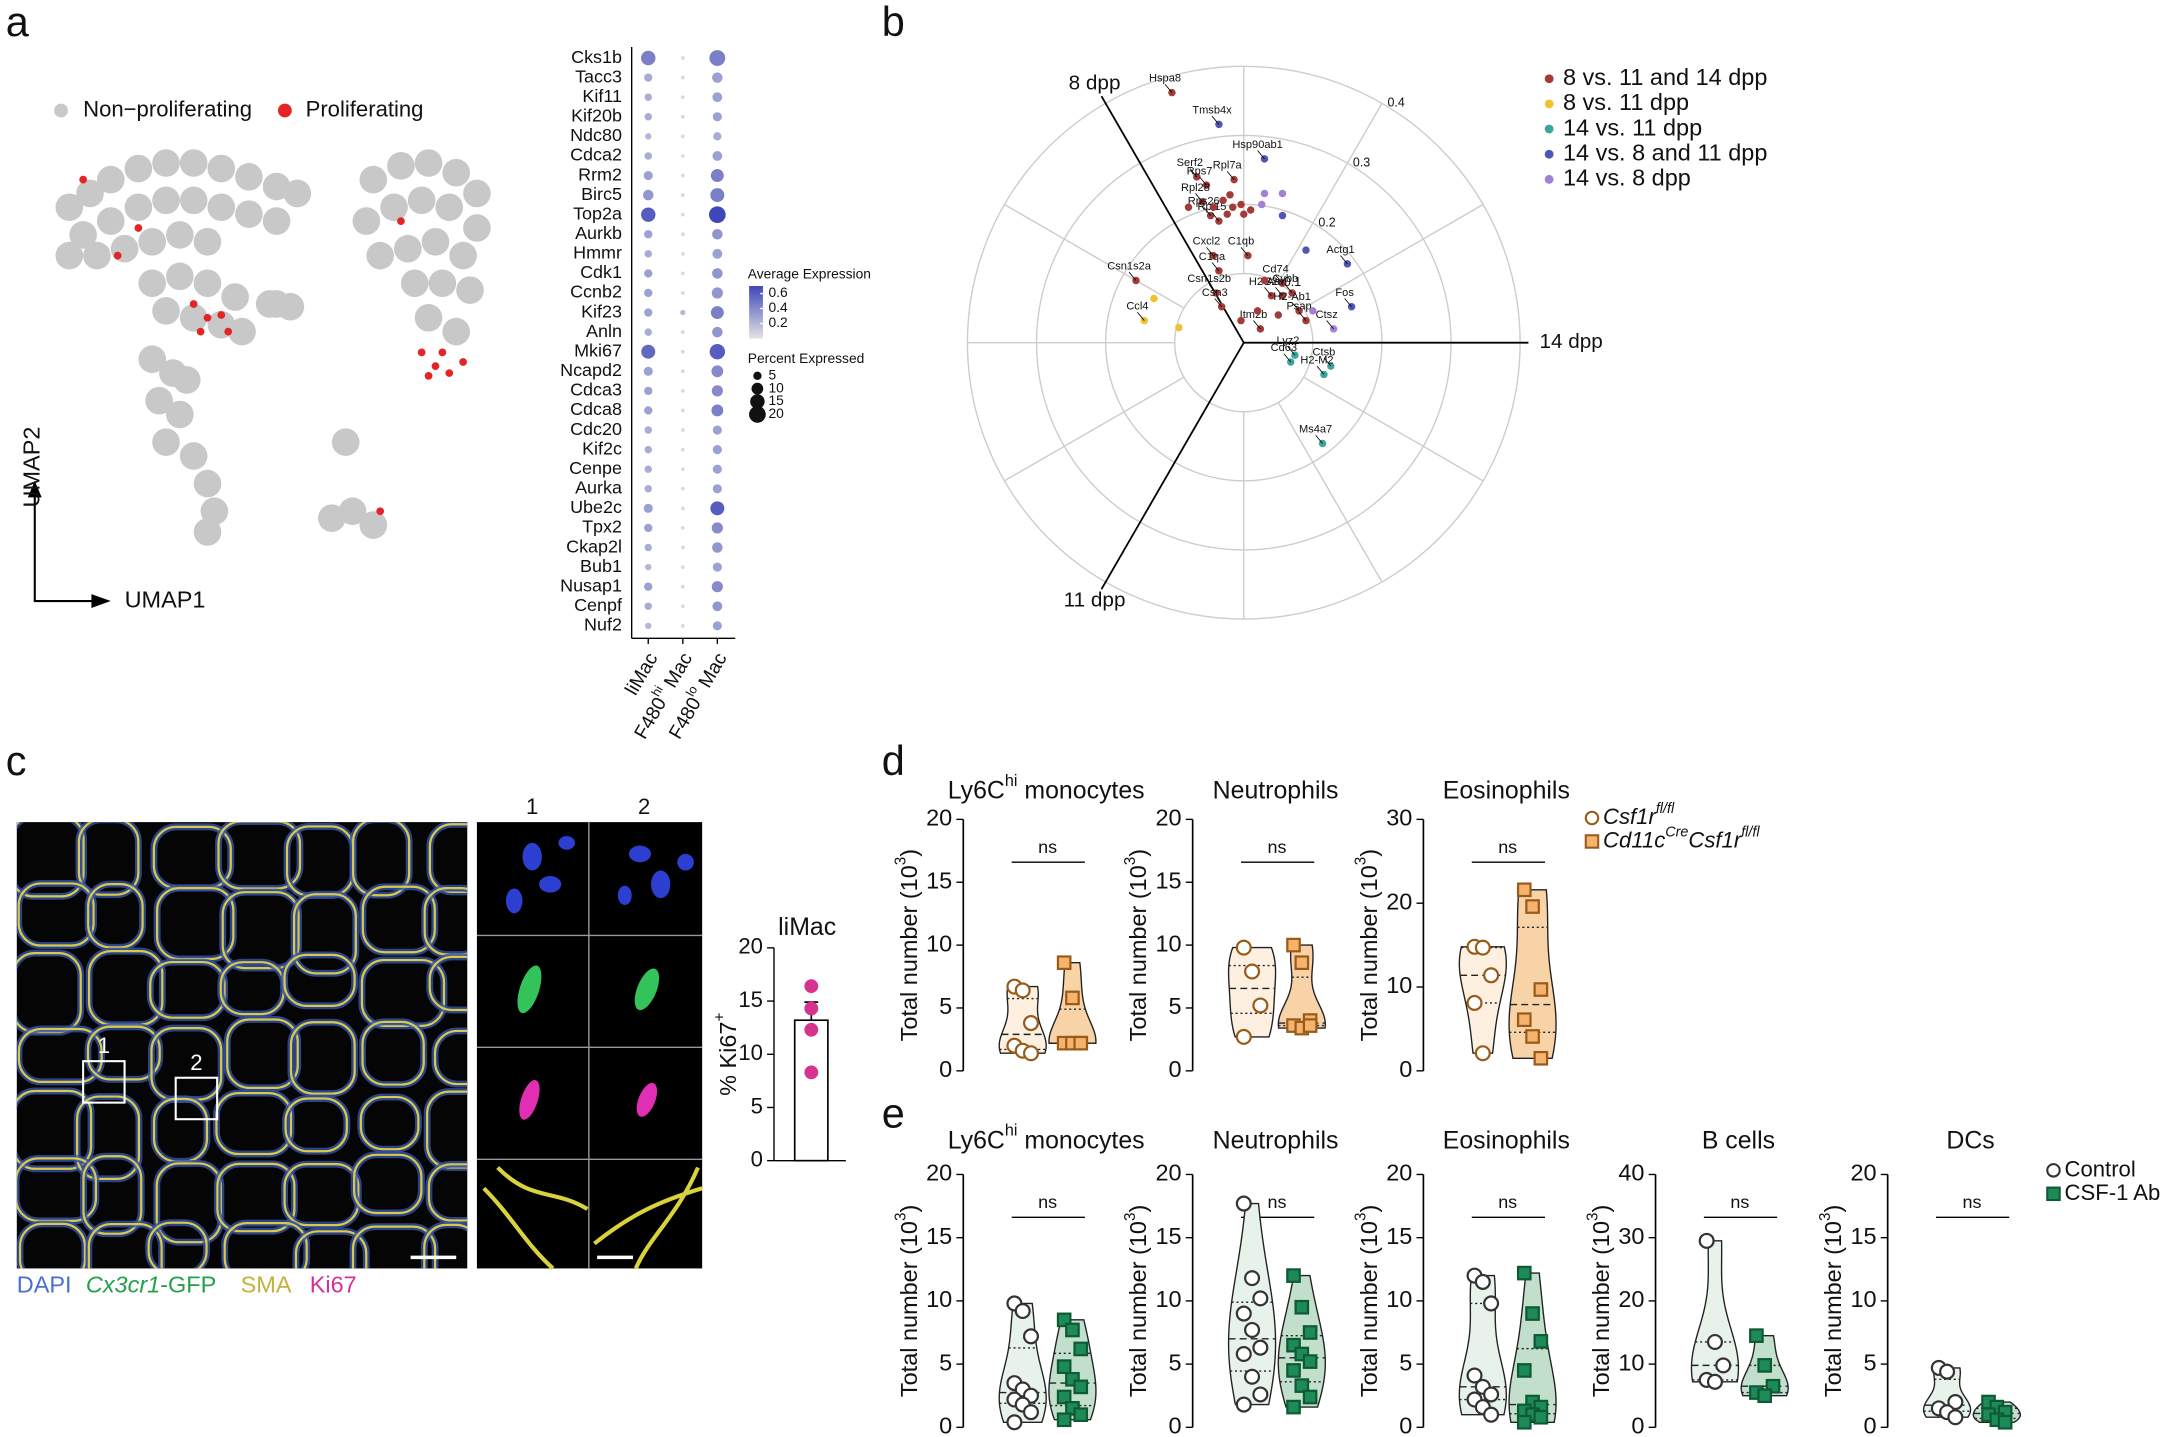 This screenshot has width=2167, height=1437. What do you see at coordinates (1326, 222) in the screenshot?
I see `r-tick-label: 0.2` at bounding box center [1326, 222].